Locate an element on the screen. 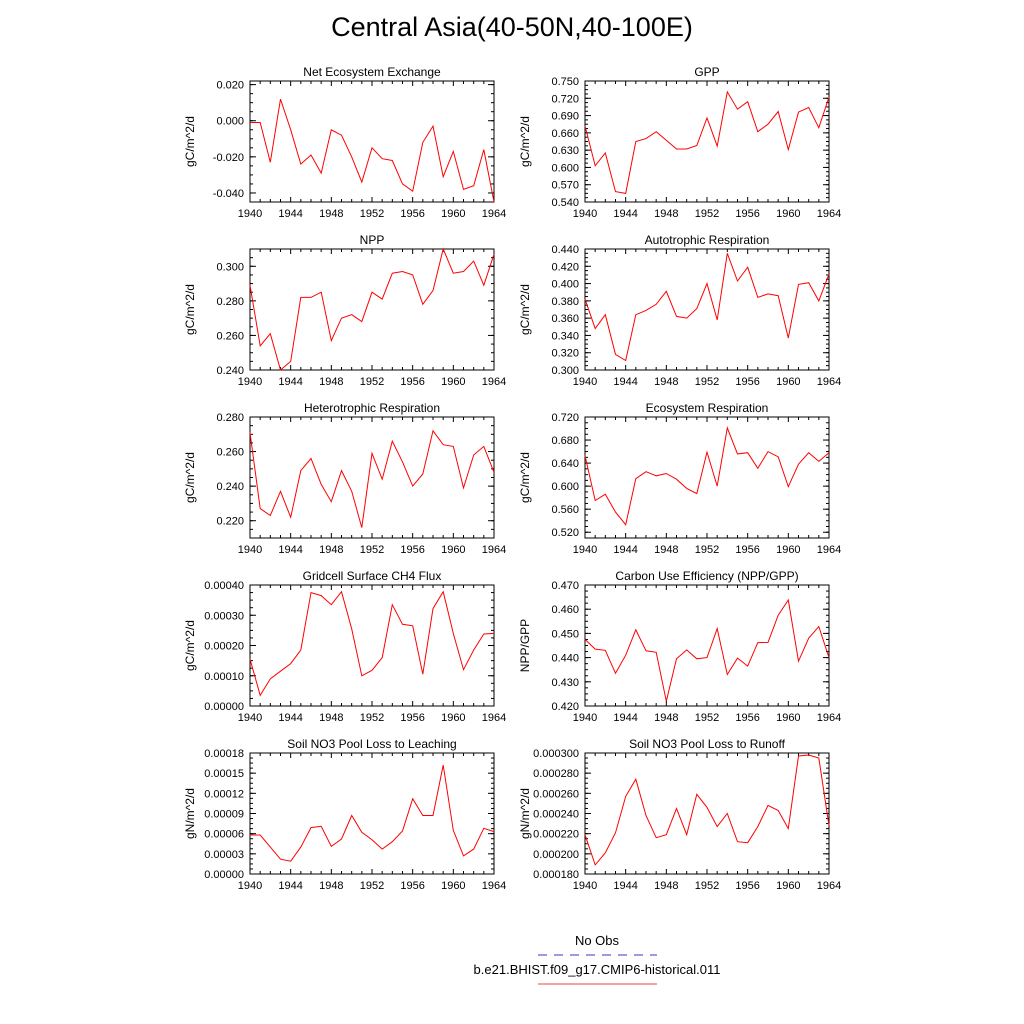 The height and width of the screenshot is (1024, 1024). y-tick-label: 0.360 is located at coordinates (565, 319).